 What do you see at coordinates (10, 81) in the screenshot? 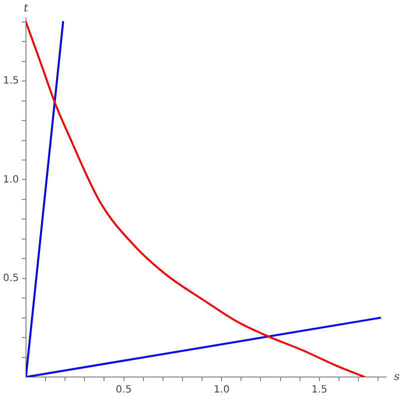
I see `y-tick-label: 1.5` at bounding box center [10, 81].